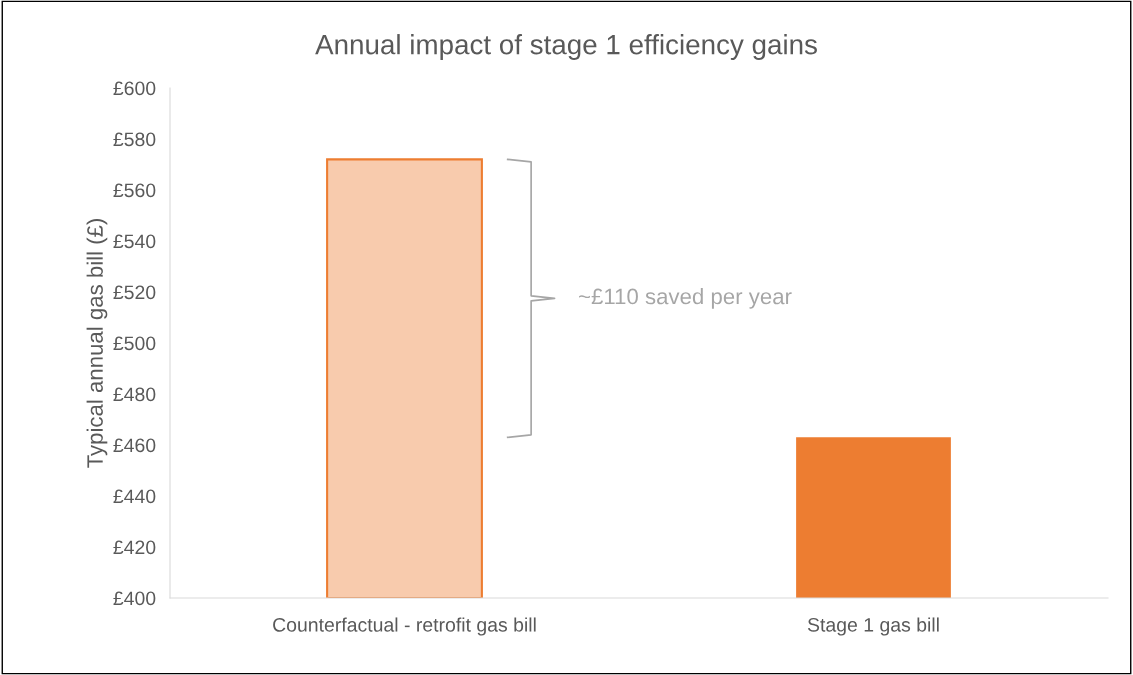 The height and width of the screenshot is (675, 1133). Describe the element at coordinates (134, 241) in the screenshot. I see `y-tick-label: £540` at that location.